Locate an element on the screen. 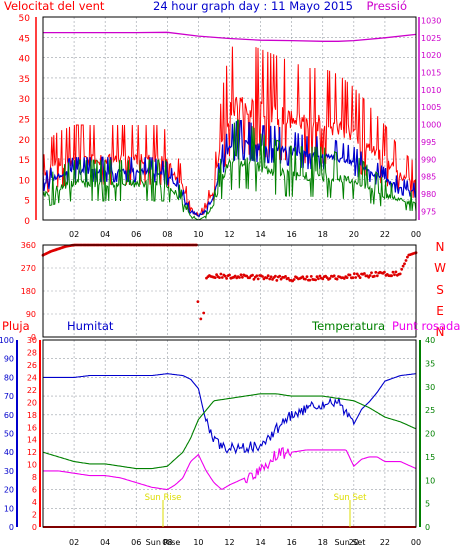 The width and height of the screenshot is (462, 559). humidity-tick-label: 70 is located at coordinates (9, 396).